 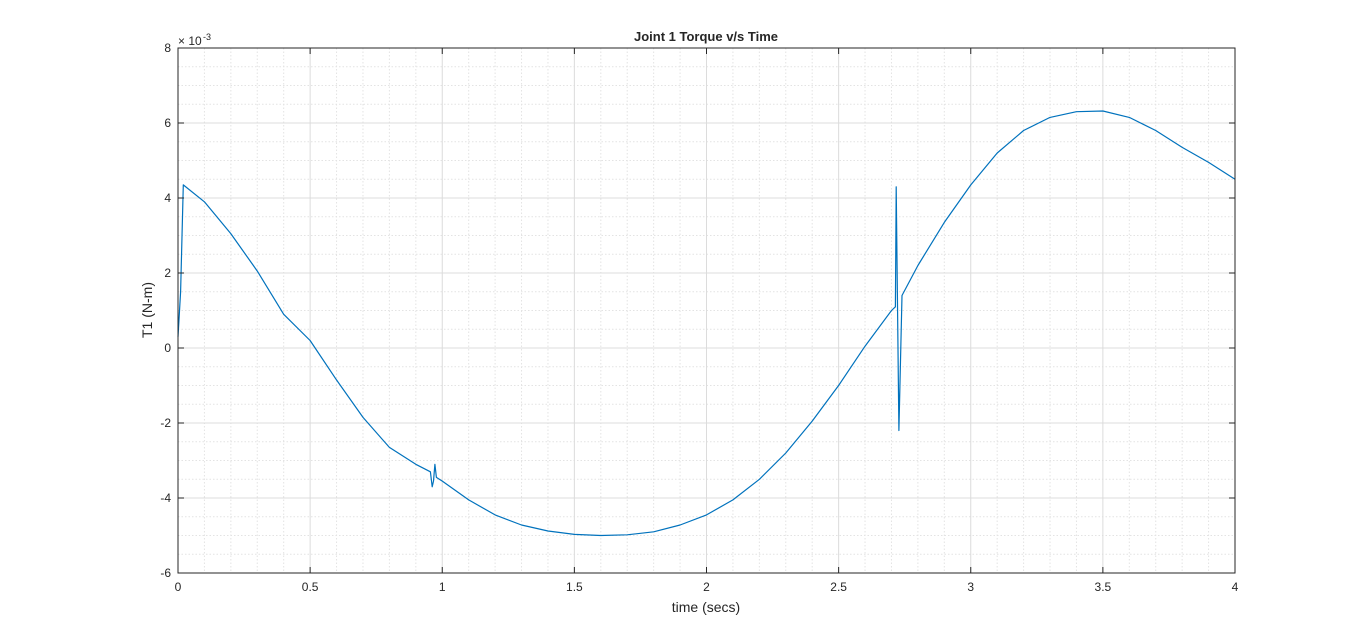 What do you see at coordinates (1103, 587) in the screenshot?
I see `x-tick-label: 3.5` at bounding box center [1103, 587].